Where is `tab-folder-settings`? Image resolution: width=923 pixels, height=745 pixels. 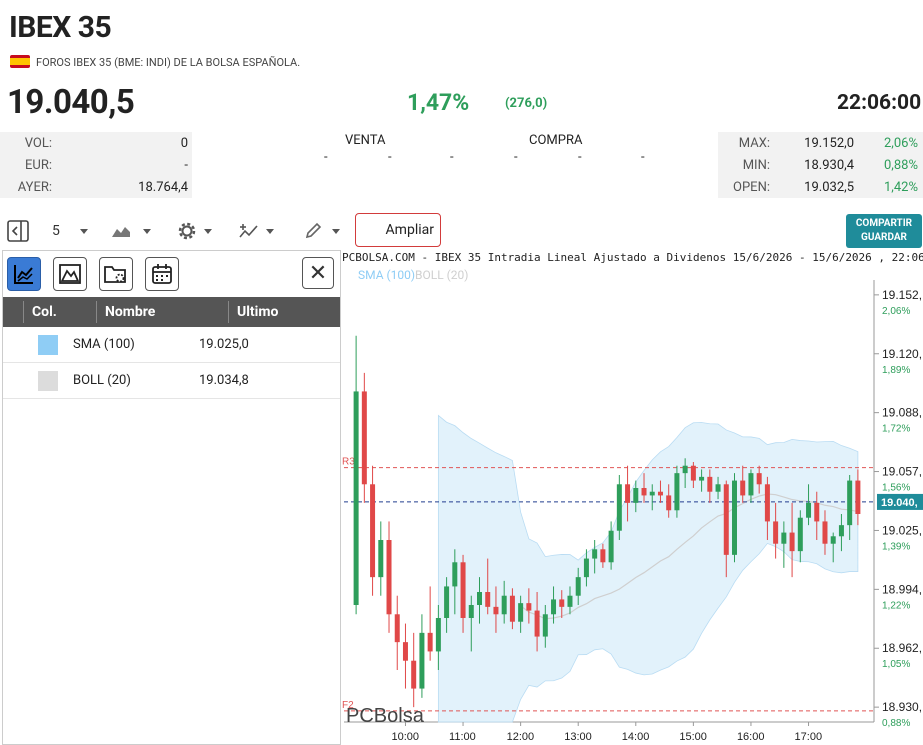
tab-folder-settings is located at coordinates (116, 274).